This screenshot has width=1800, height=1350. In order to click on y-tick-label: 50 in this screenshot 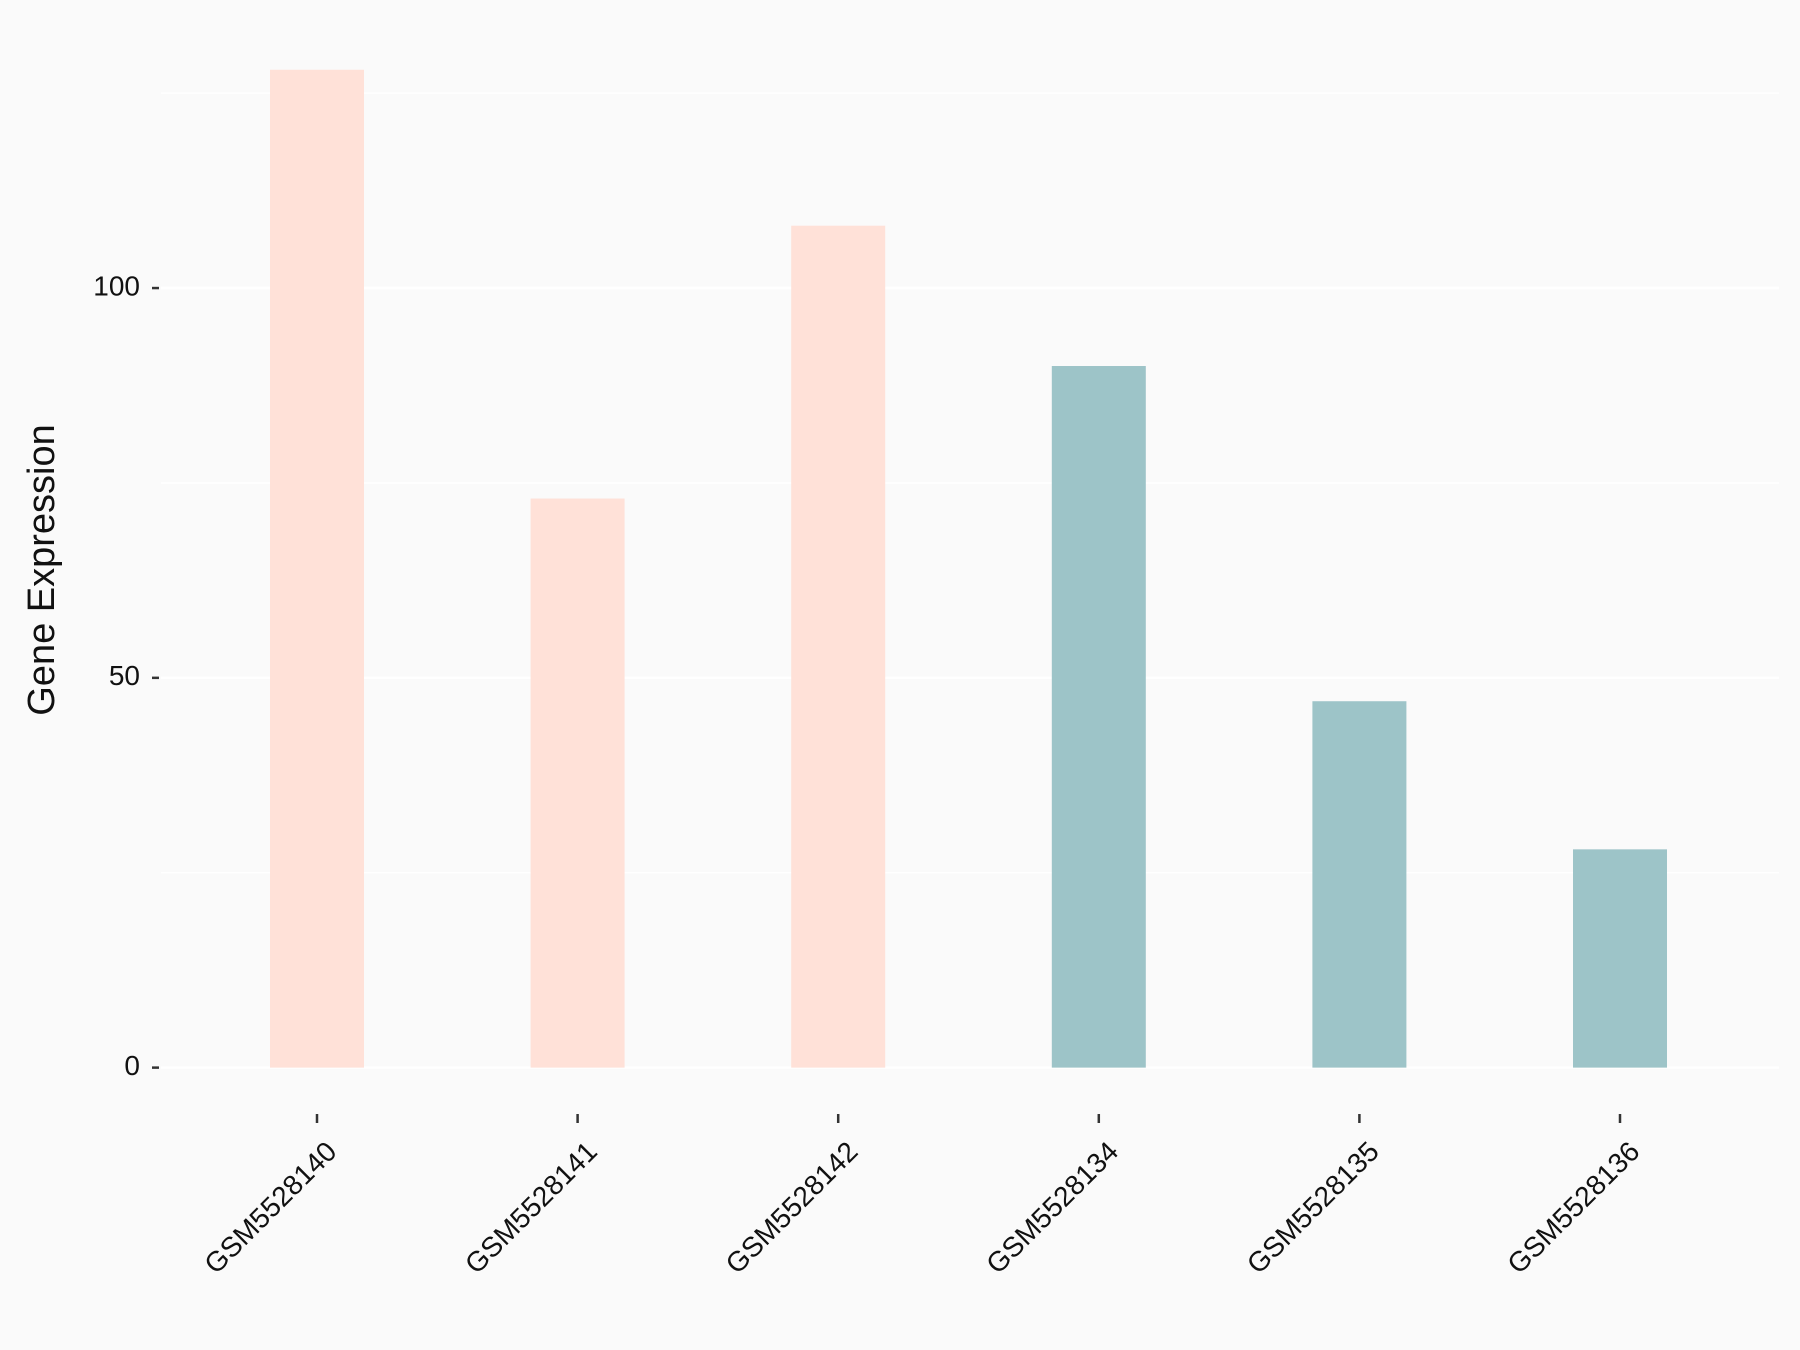, I will do `click(124, 675)`.